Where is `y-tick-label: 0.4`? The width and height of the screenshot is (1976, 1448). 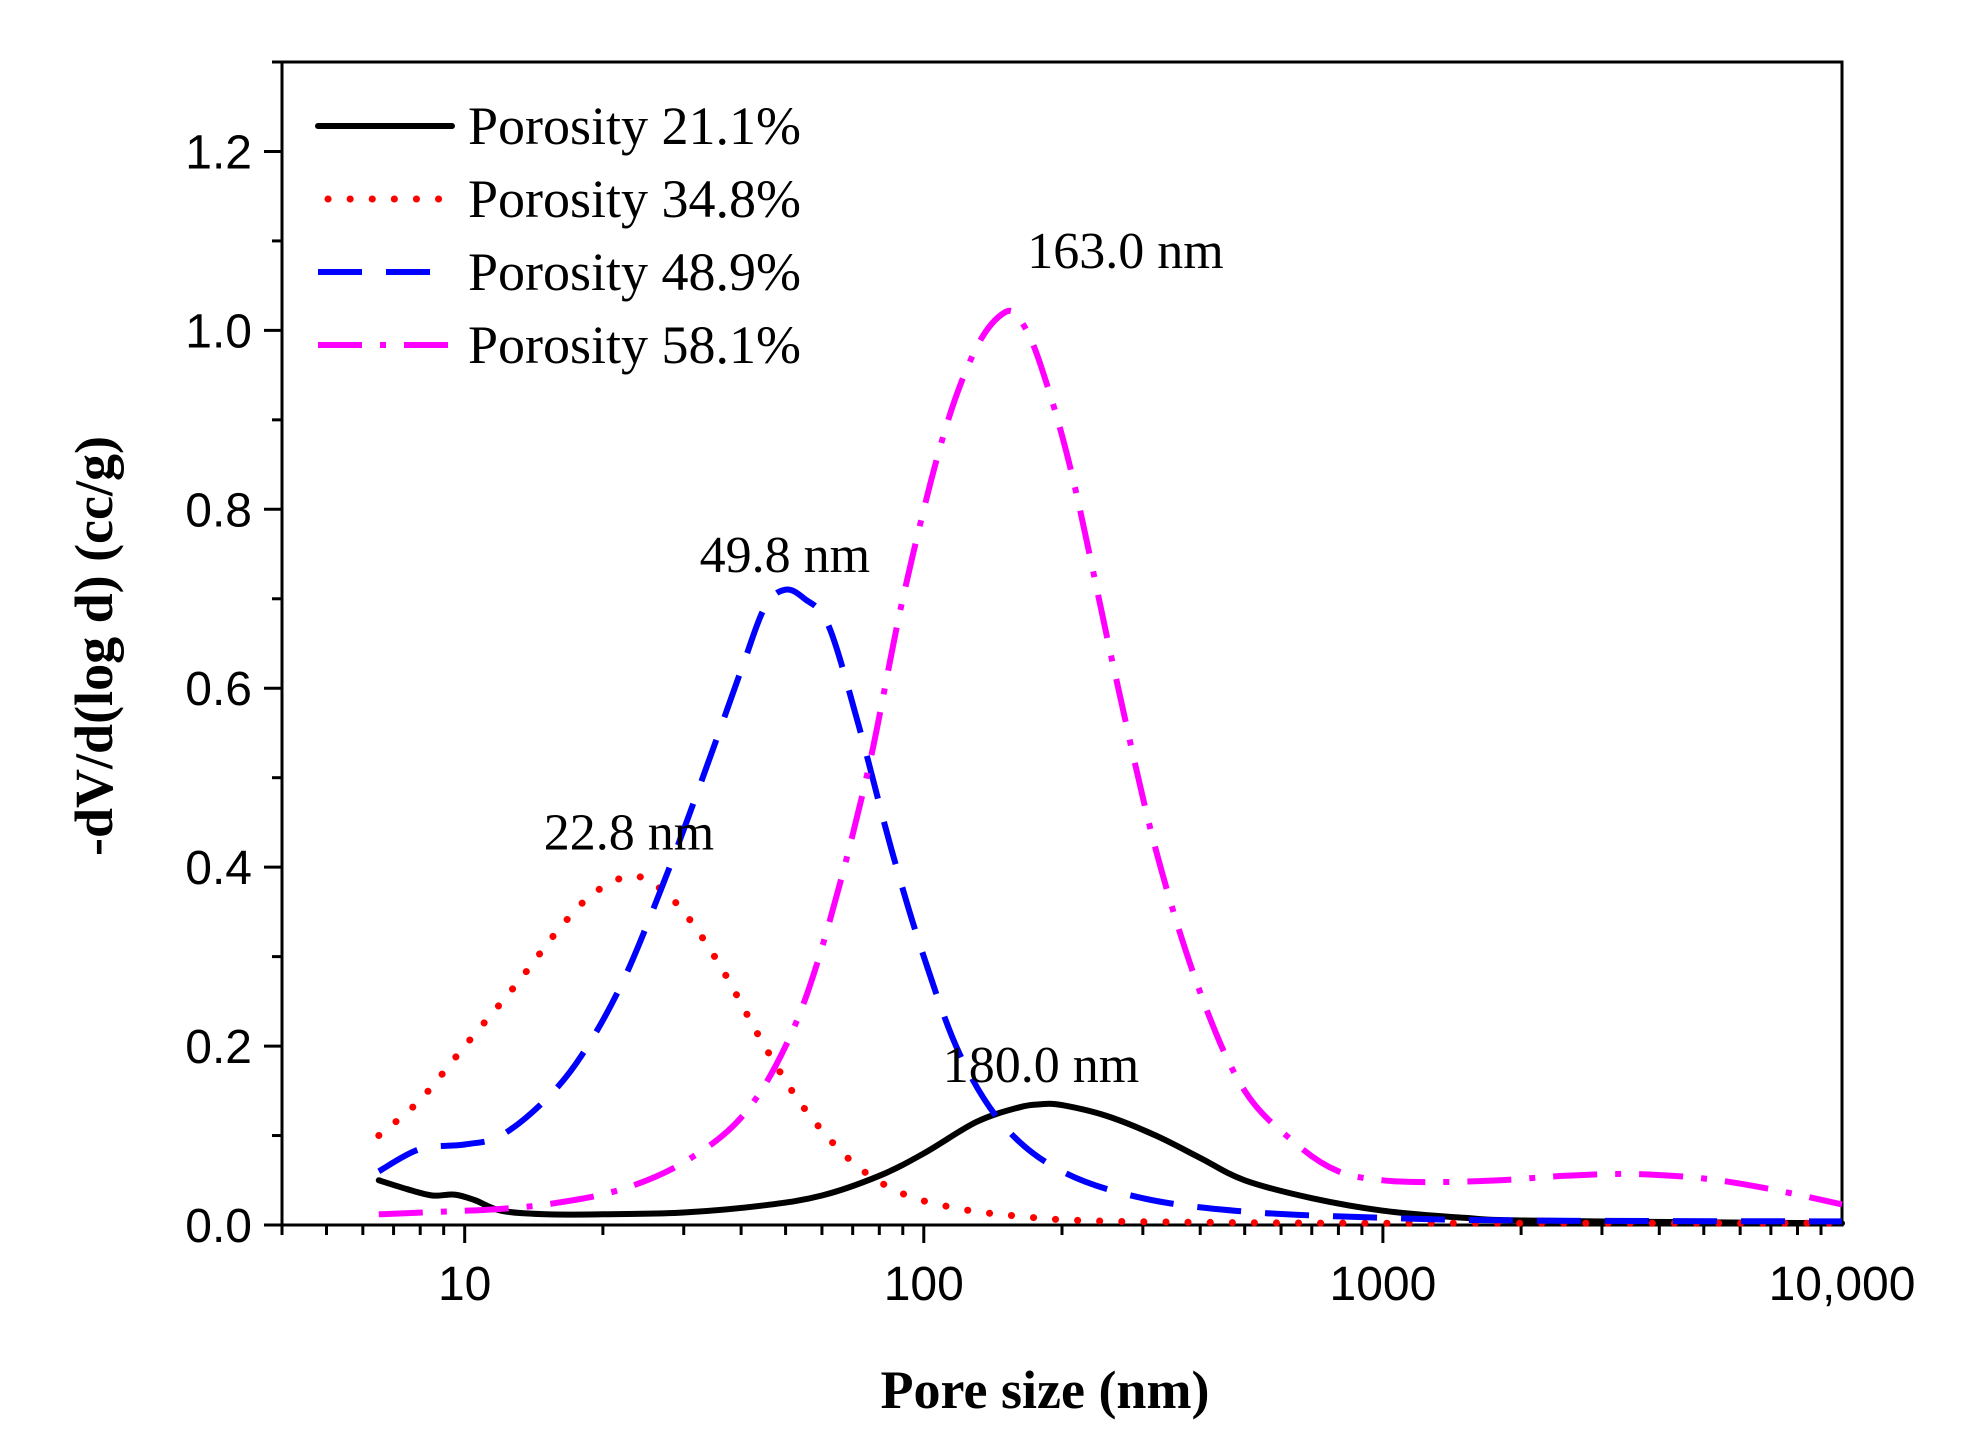 y-tick-label: 0.4 is located at coordinates (218, 868).